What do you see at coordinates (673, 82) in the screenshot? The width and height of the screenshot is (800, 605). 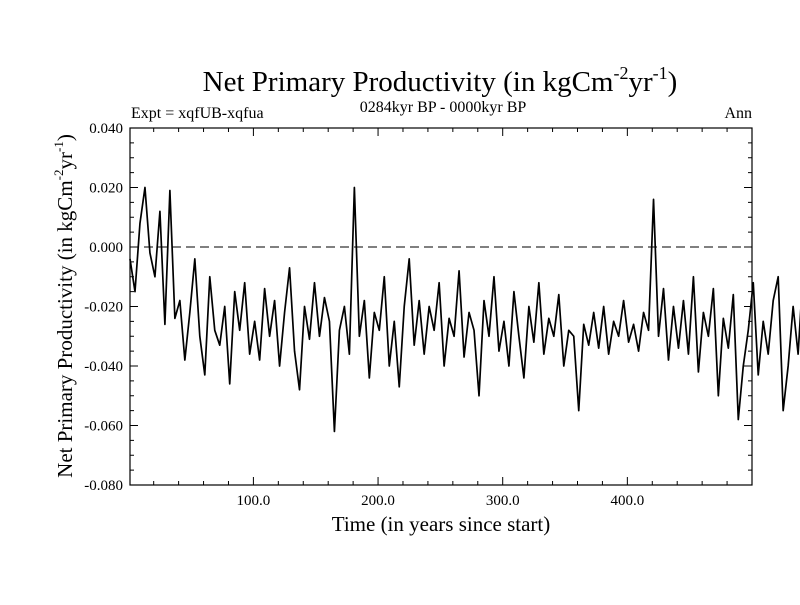 I see `chart-title-tail: )` at bounding box center [673, 82].